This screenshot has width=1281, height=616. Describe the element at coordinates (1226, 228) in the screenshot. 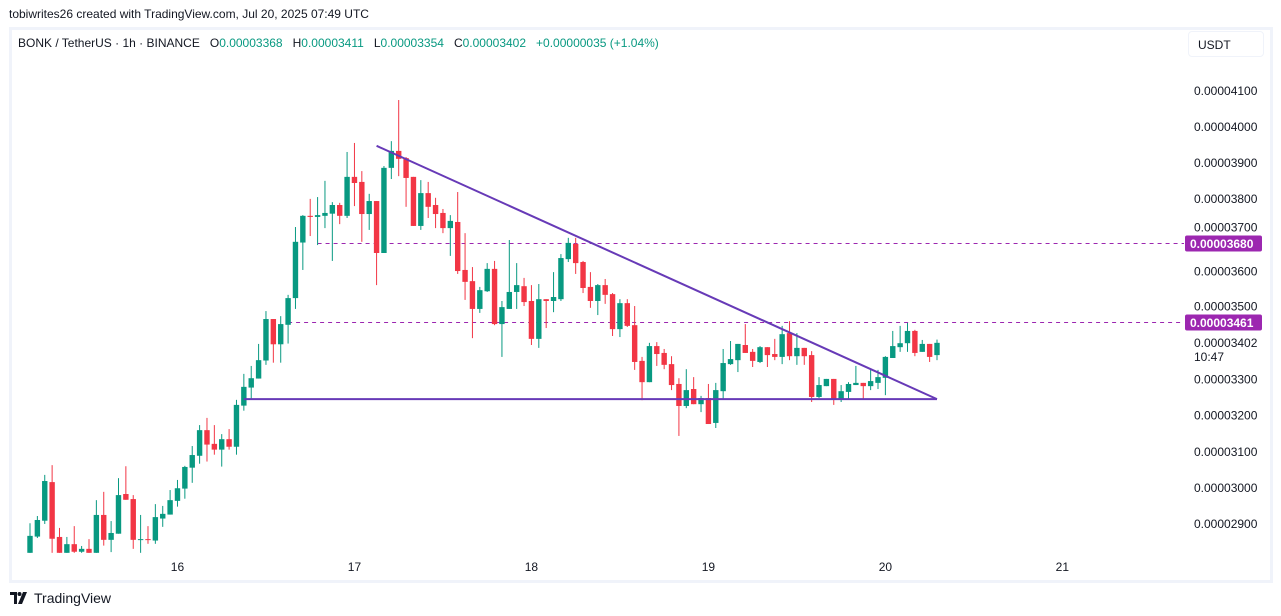

I see `price-tick-label: 0.00003700` at that location.